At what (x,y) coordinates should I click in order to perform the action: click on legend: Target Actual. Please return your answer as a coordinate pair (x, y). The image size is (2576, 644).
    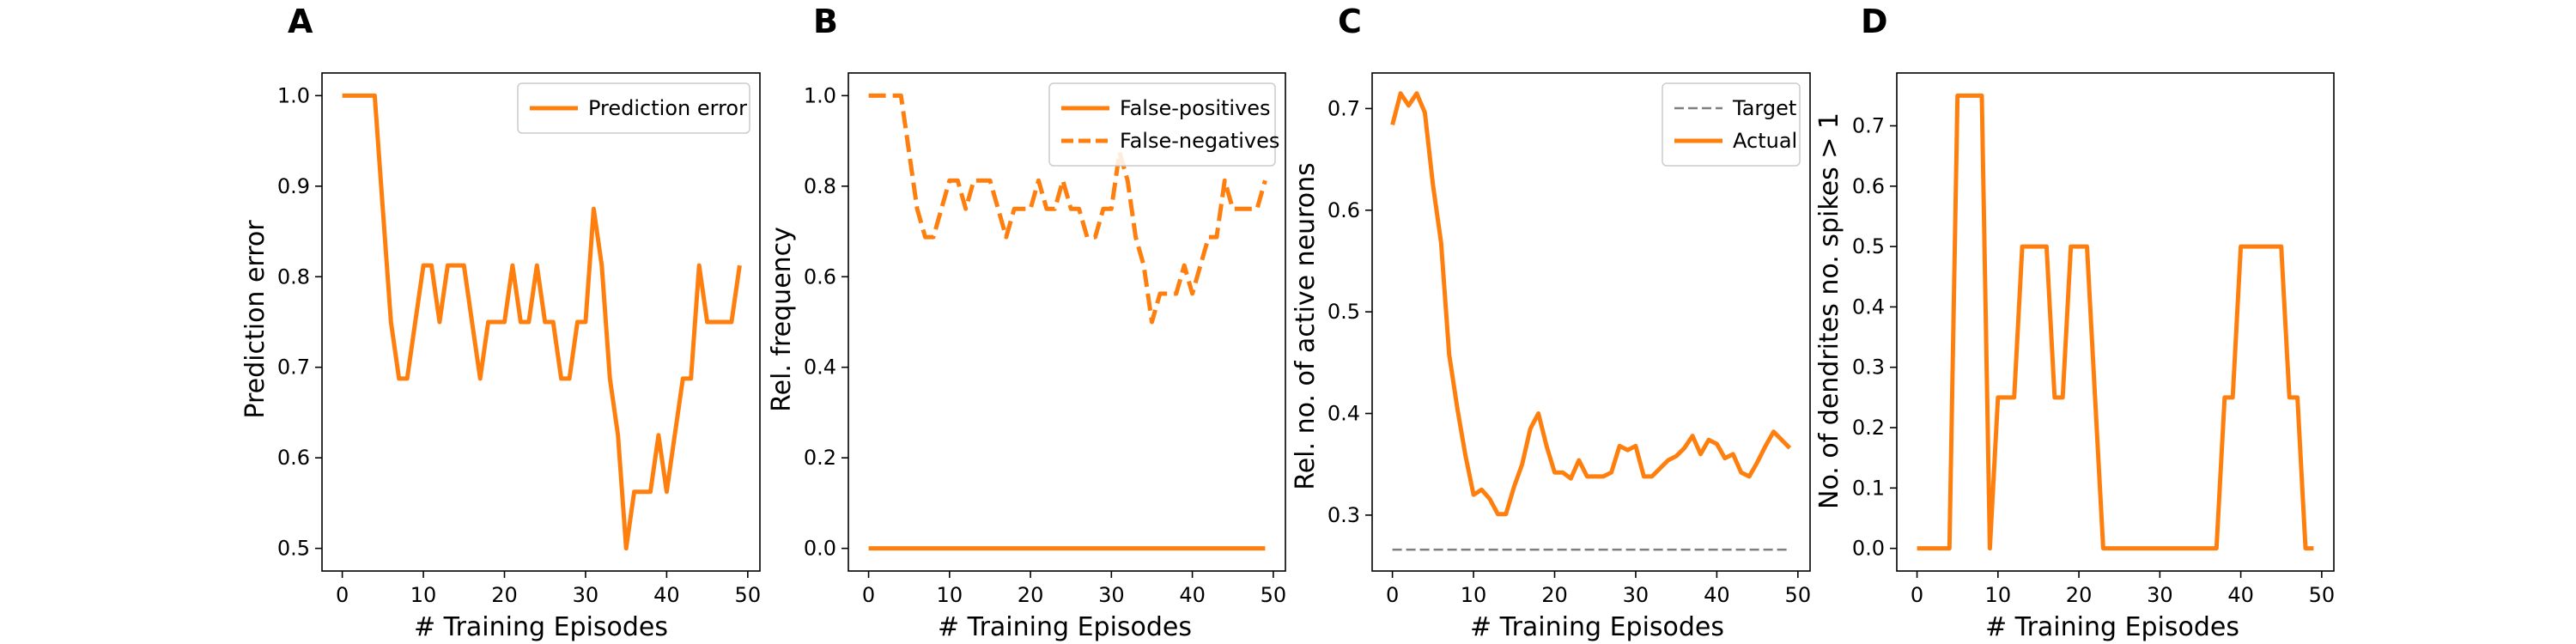
    Looking at the image, I should click on (1731, 124).